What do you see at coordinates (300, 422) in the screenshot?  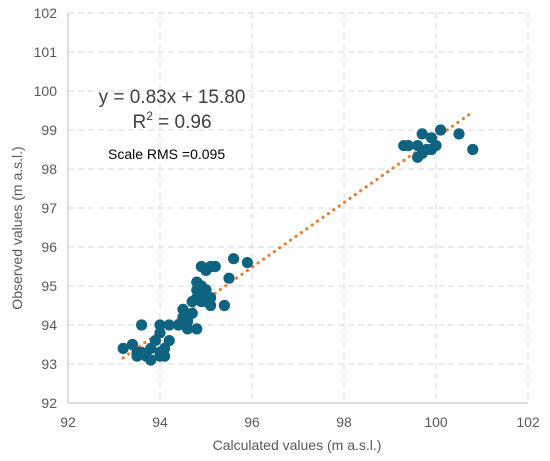 I see `x-tick-labels: 92 94 96 98 100 102` at bounding box center [300, 422].